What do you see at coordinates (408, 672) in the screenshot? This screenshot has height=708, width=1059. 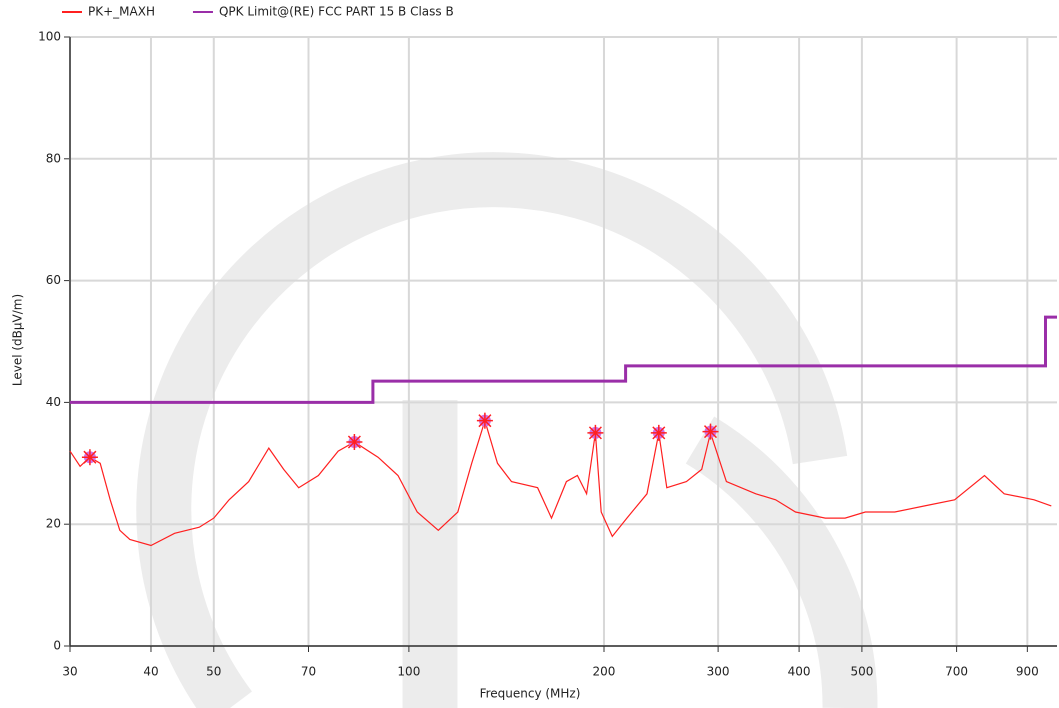 I see `x-tick-label: 100` at bounding box center [408, 672].